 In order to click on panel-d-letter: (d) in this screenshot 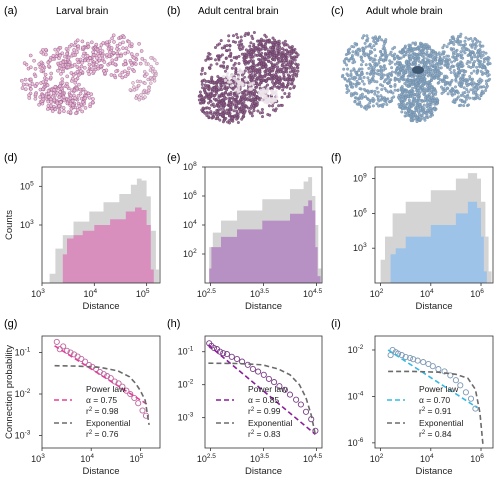, I will do `click(10, 158)`.